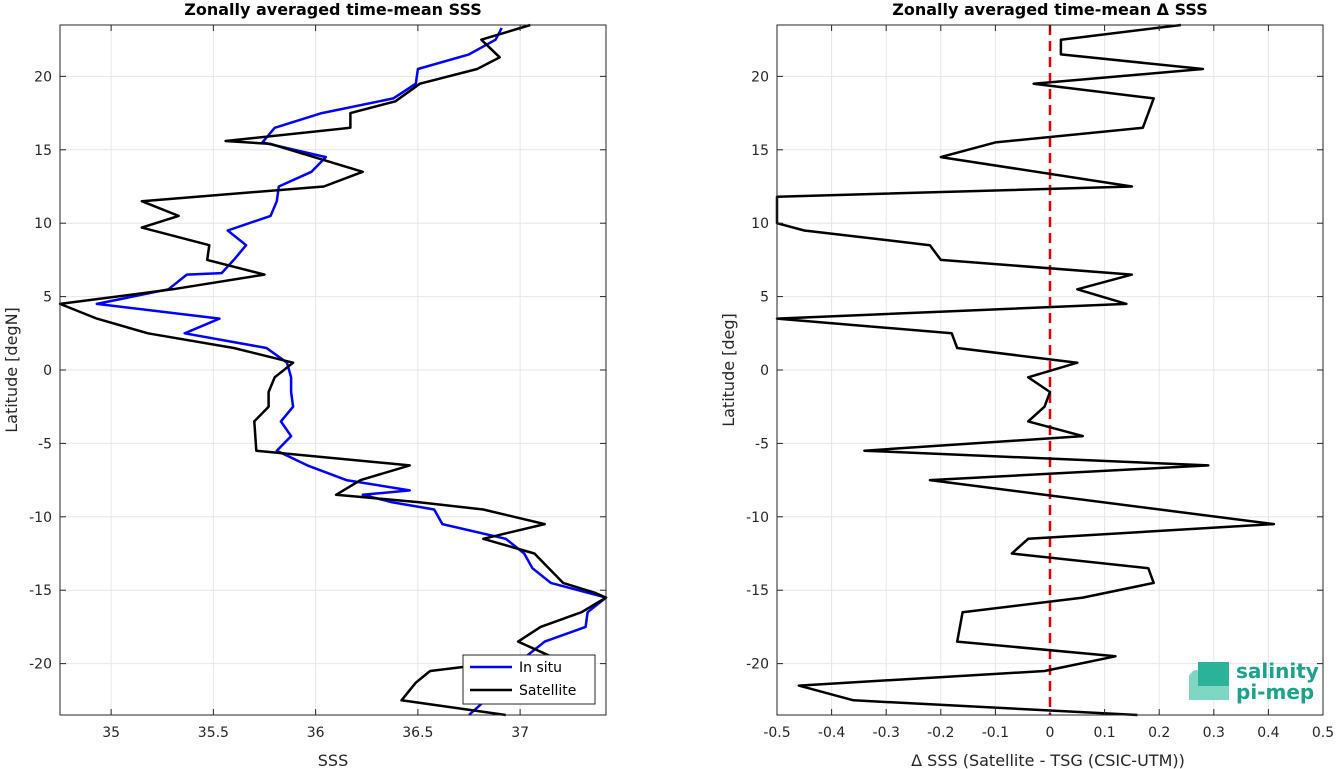 This screenshot has height=769, width=1336. I want to click on delta-x-tick-label: 0.5, so click(1323, 733).